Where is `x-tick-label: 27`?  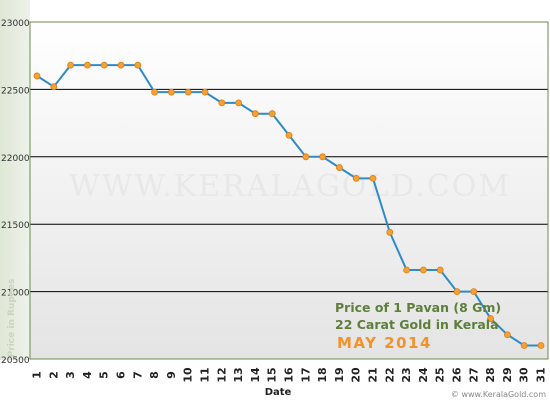 x-tick-label: 27 is located at coordinates (473, 374).